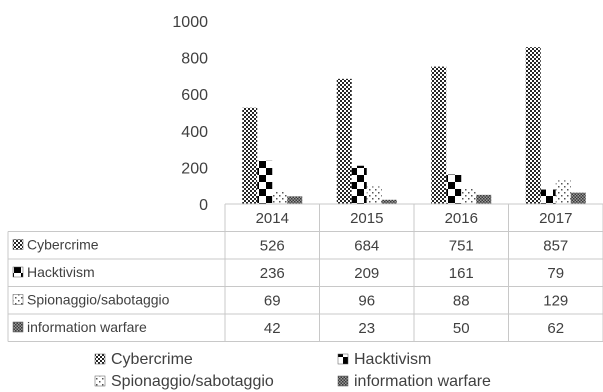  I want to click on data-label: 161, so click(461, 273).